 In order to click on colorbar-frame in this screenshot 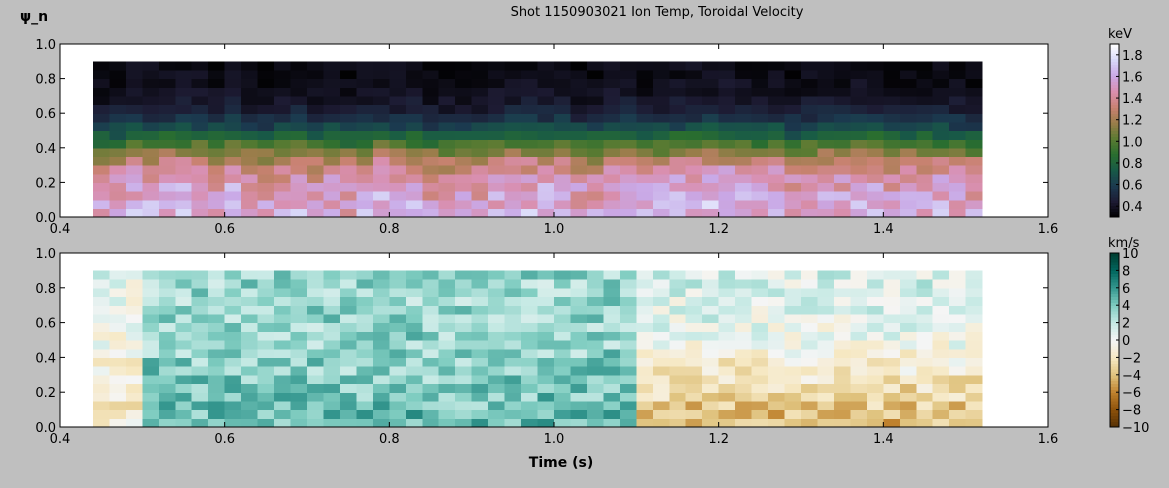, I will do `click(1114, 130)`.